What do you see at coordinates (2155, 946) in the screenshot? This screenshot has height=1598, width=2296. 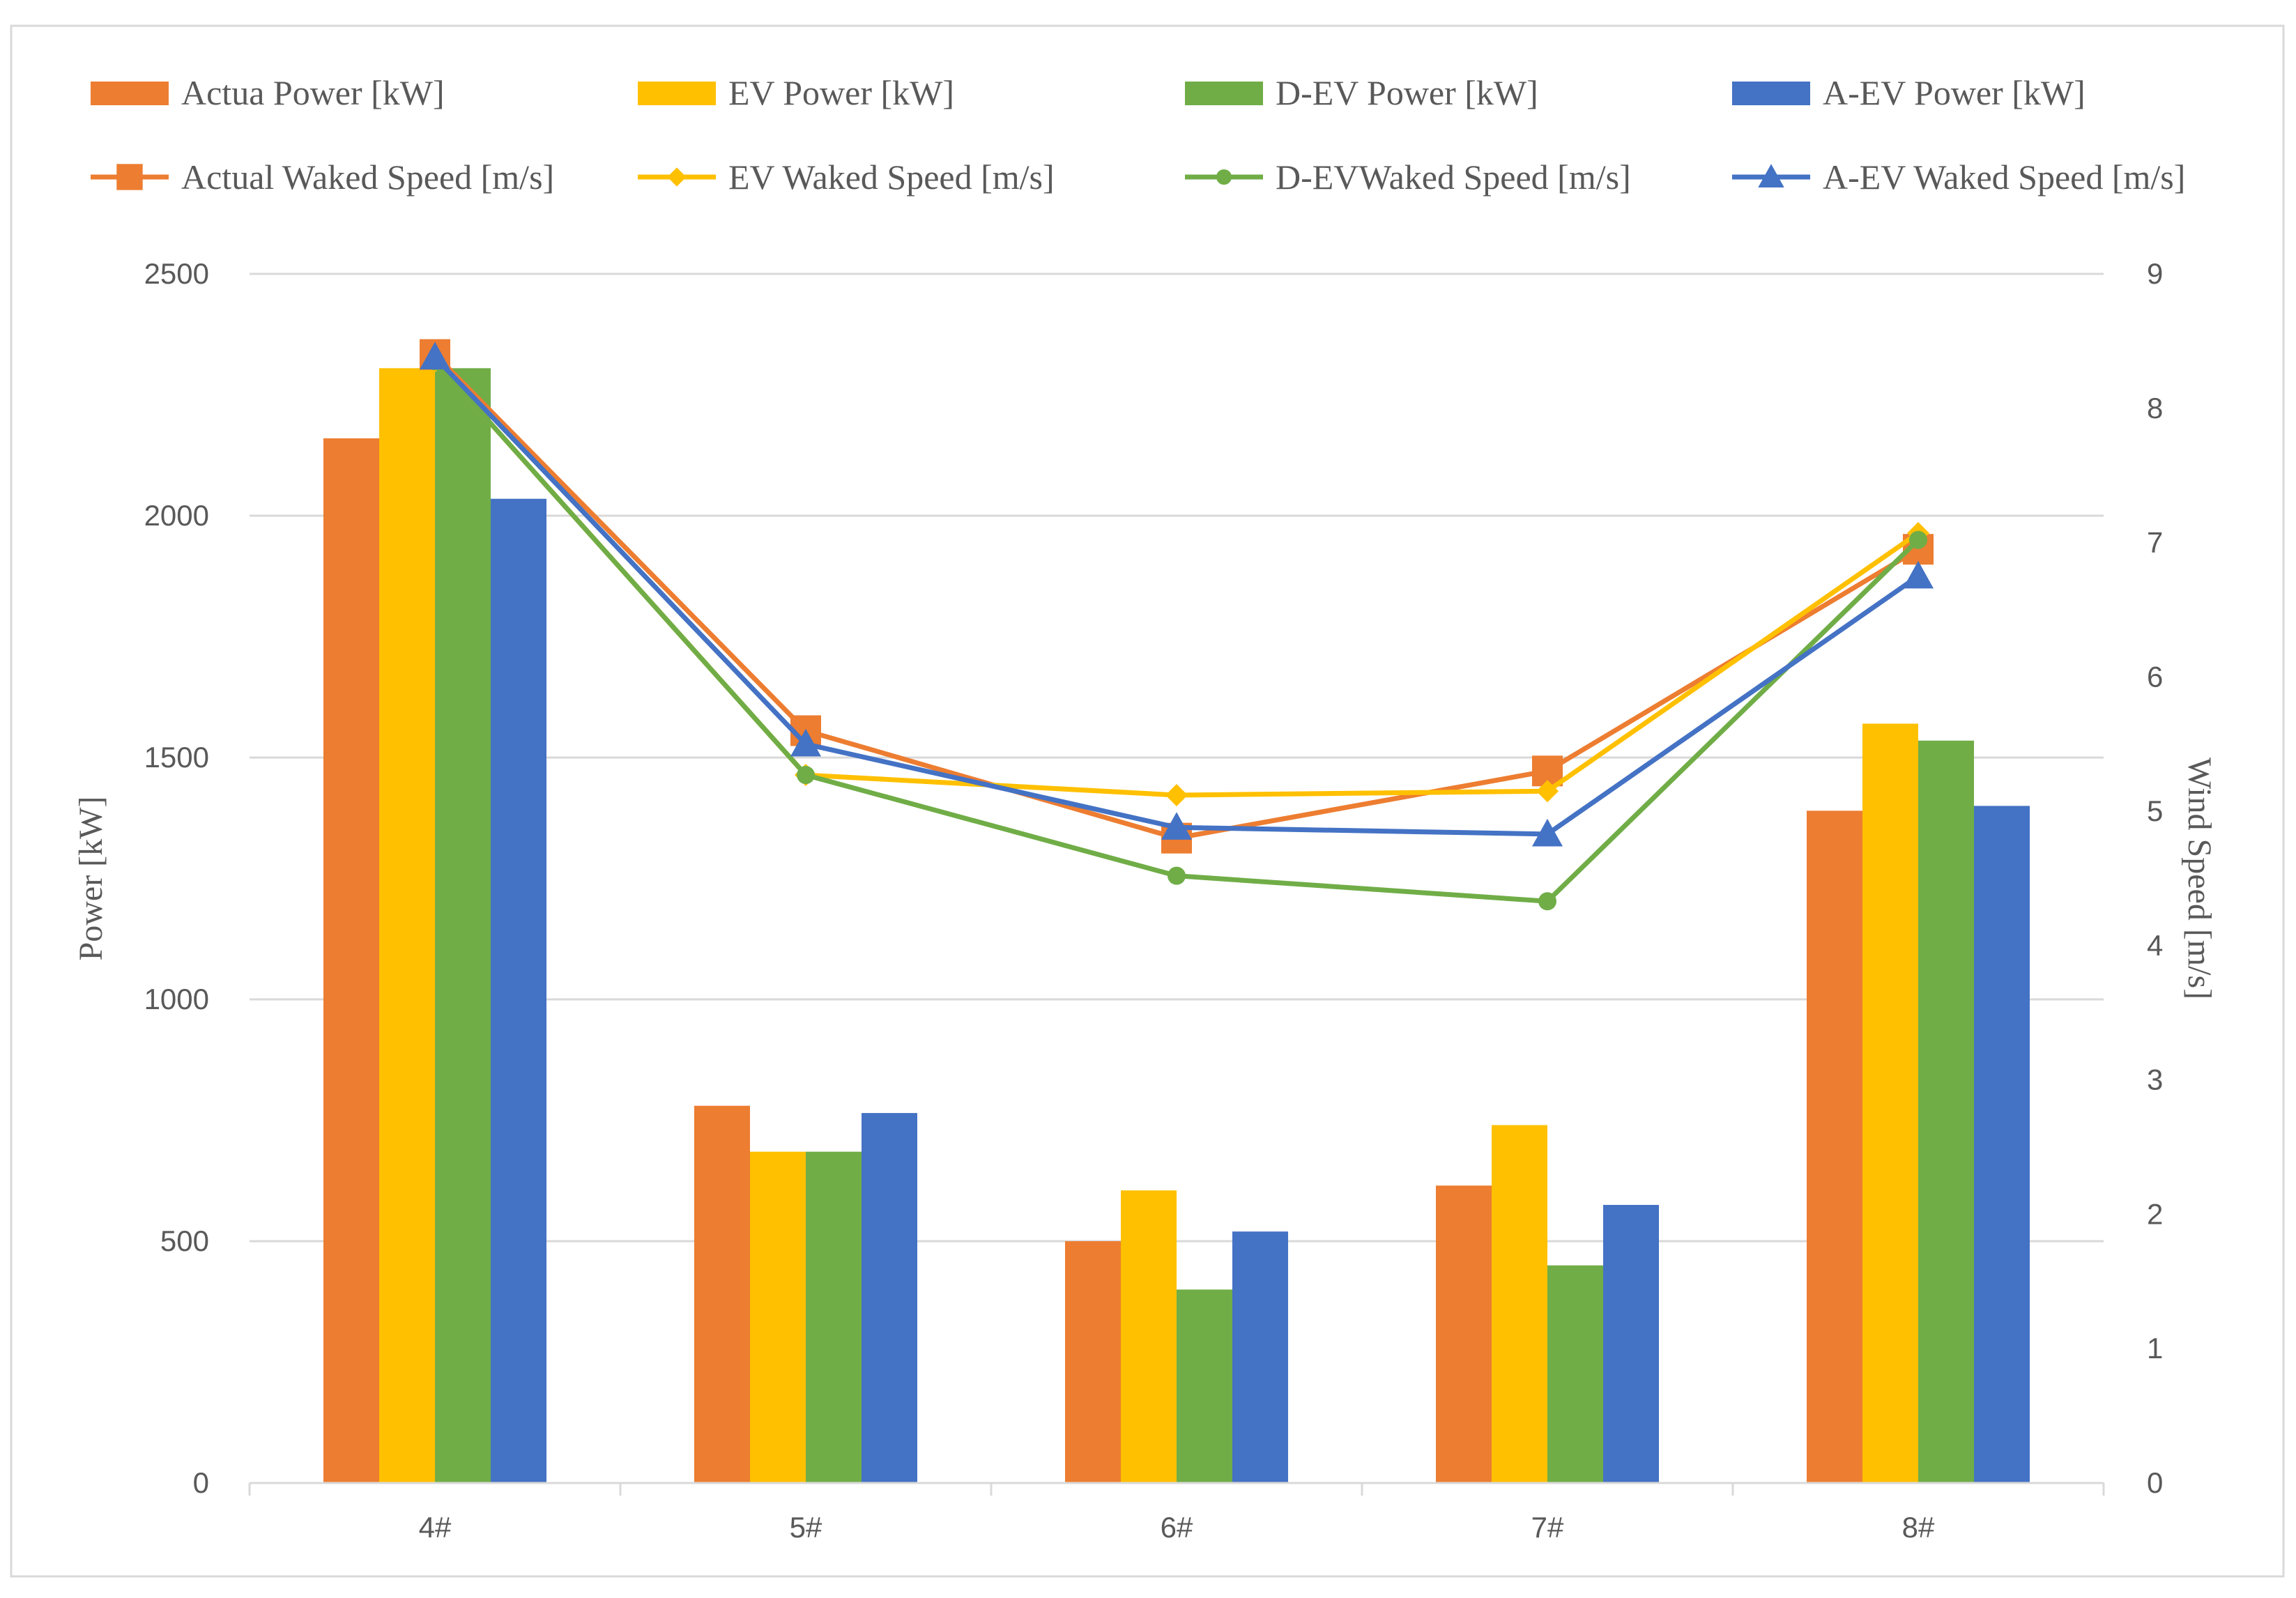 I see `y2-tick-label-4: 4` at bounding box center [2155, 946].